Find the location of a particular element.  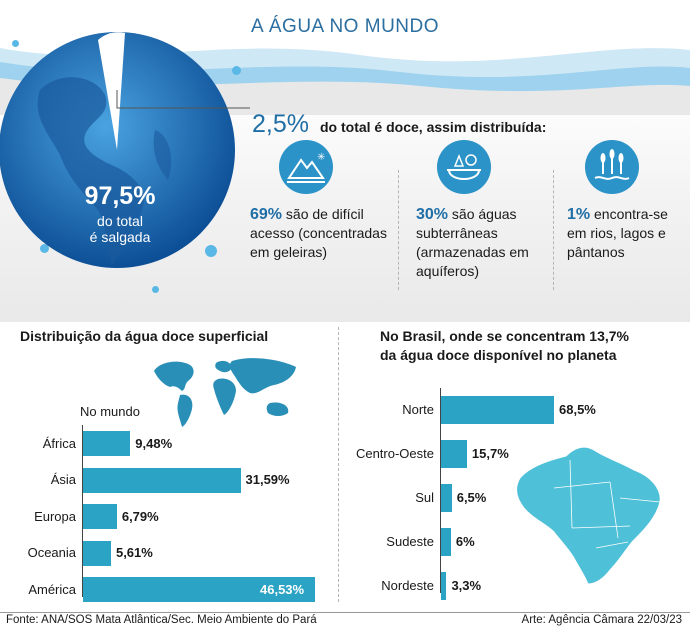

data-label: 46,53% is located at coordinates (282, 589).